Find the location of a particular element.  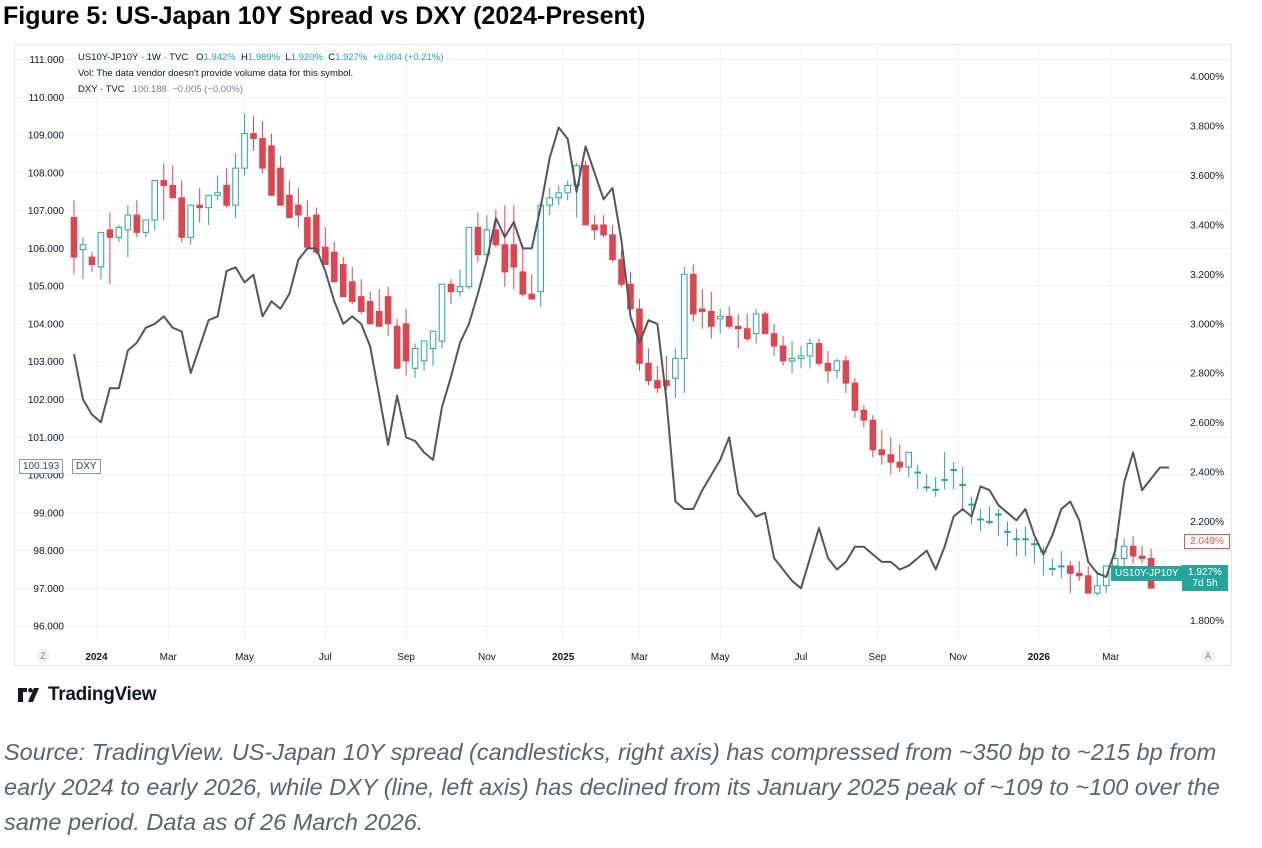

left-tick-label: 100.000 is located at coordinates (46, 476).